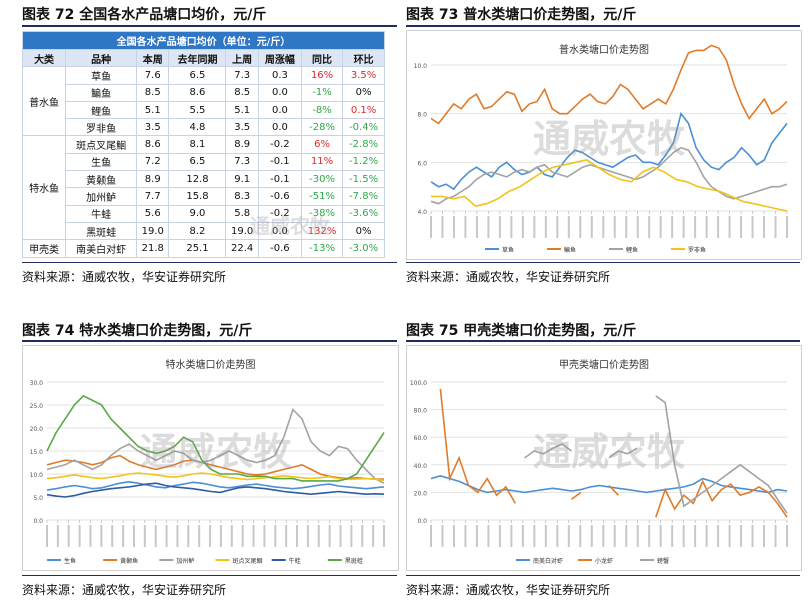 The width and height of the screenshot is (810, 603). What do you see at coordinates (204, 127) in the screenshot?
I see `table-row: 罗非鱼 3.5 4.8 3.5 0.0 -28% -0.4%` at bounding box center [204, 127].